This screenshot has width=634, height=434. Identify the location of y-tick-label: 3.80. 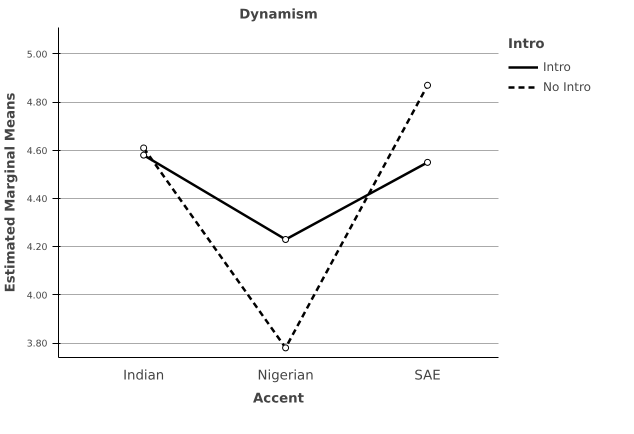
(37, 344).